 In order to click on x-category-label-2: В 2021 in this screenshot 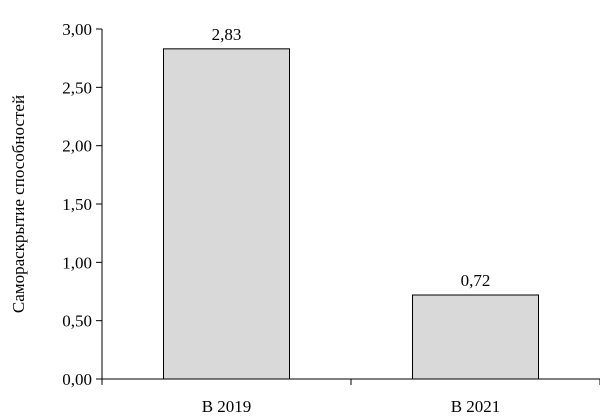, I will do `click(476, 406)`.